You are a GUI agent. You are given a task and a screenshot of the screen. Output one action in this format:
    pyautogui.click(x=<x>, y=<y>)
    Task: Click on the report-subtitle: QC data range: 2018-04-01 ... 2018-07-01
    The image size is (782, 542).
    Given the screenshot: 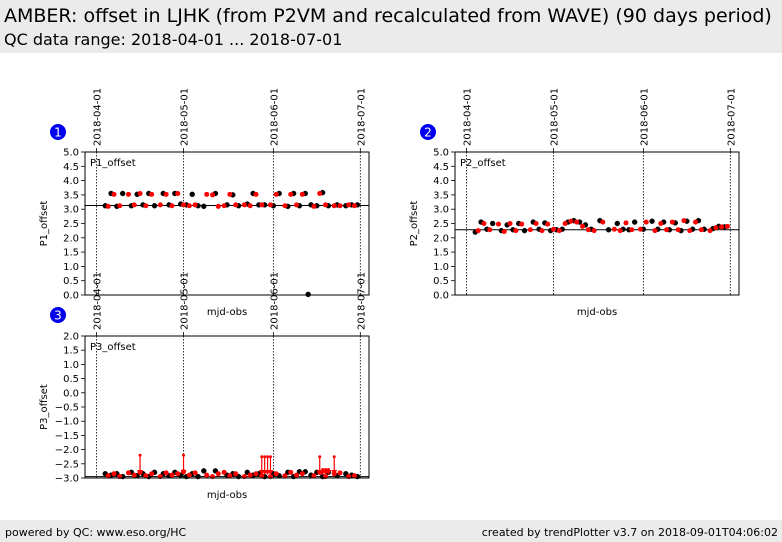 What is the action you would take?
    pyautogui.click(x=173, y=39)
    